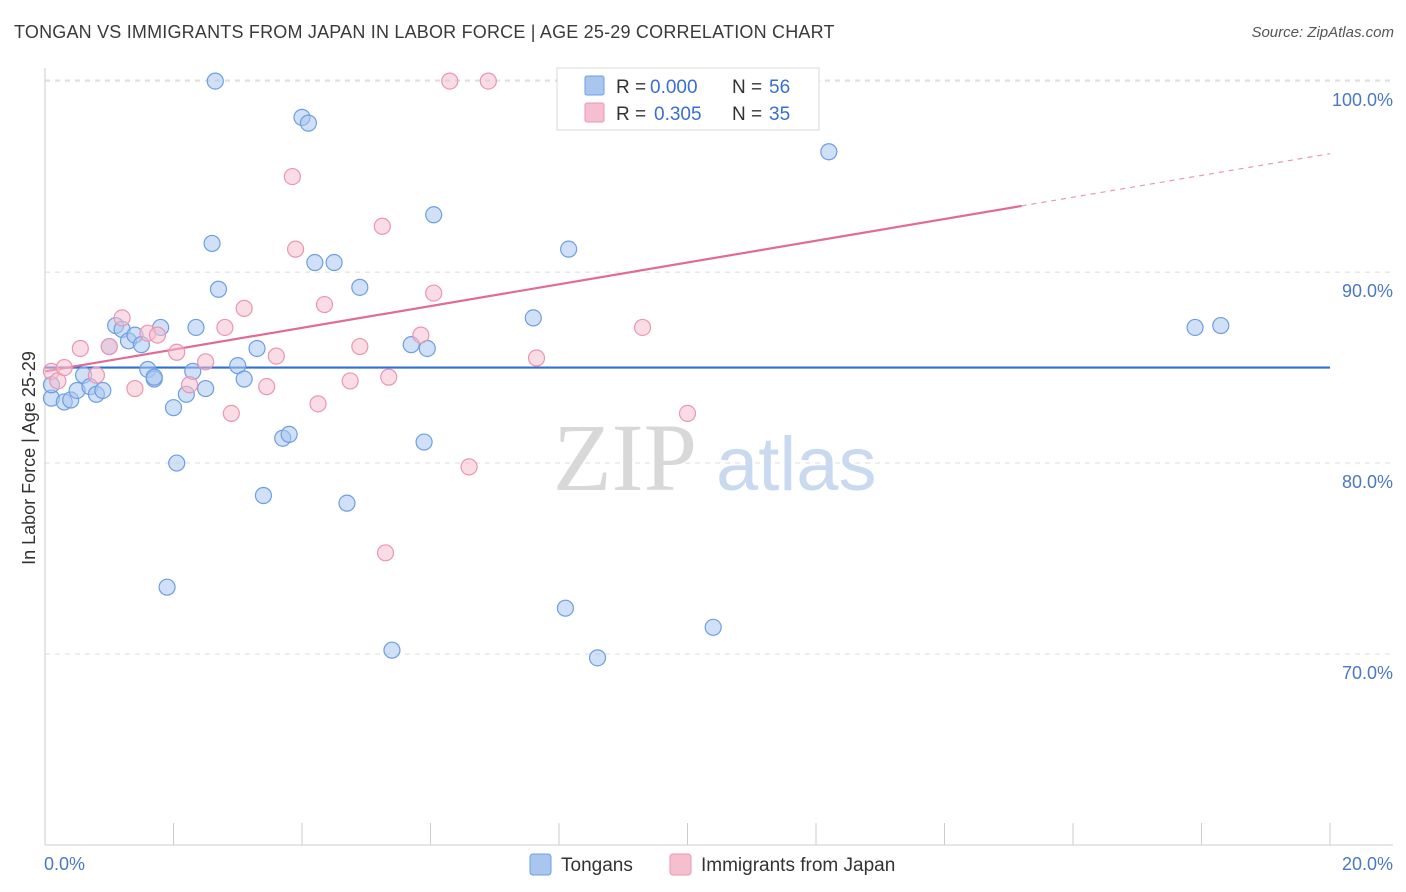 The width and height of the screenshot is (1406, 892). I want to click on series-legend-swatch-japan, so click(680, 864).